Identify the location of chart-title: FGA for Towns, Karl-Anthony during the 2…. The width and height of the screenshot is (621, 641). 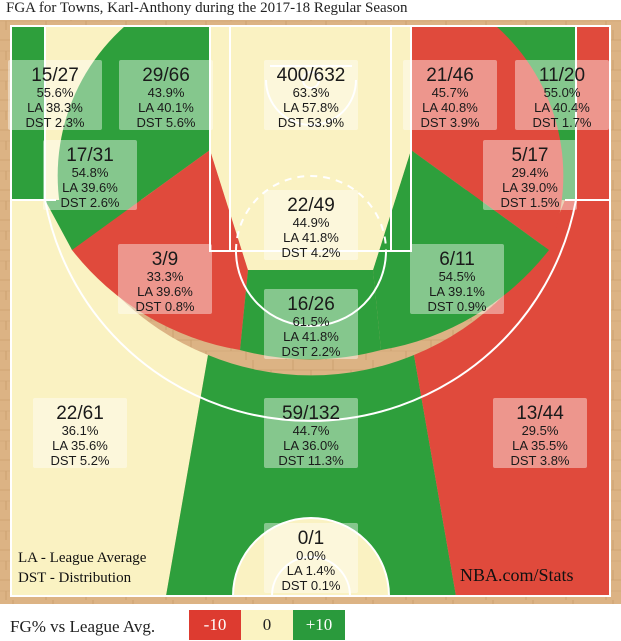
(207, 8).